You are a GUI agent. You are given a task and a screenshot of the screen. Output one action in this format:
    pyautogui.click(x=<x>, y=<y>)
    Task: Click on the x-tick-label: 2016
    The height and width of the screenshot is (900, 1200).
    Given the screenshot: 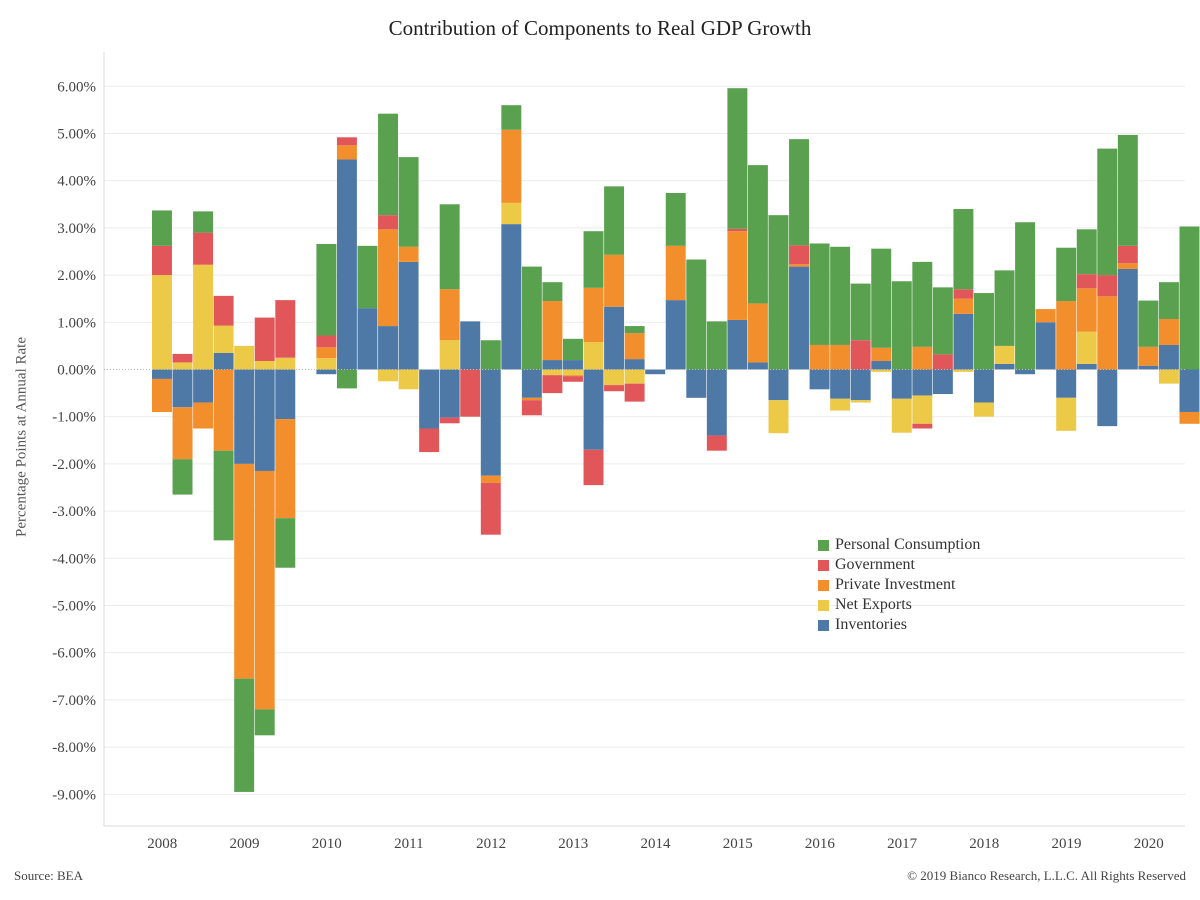 What is the action you would take?
    pyautogui.click(x=820, y=844)
    